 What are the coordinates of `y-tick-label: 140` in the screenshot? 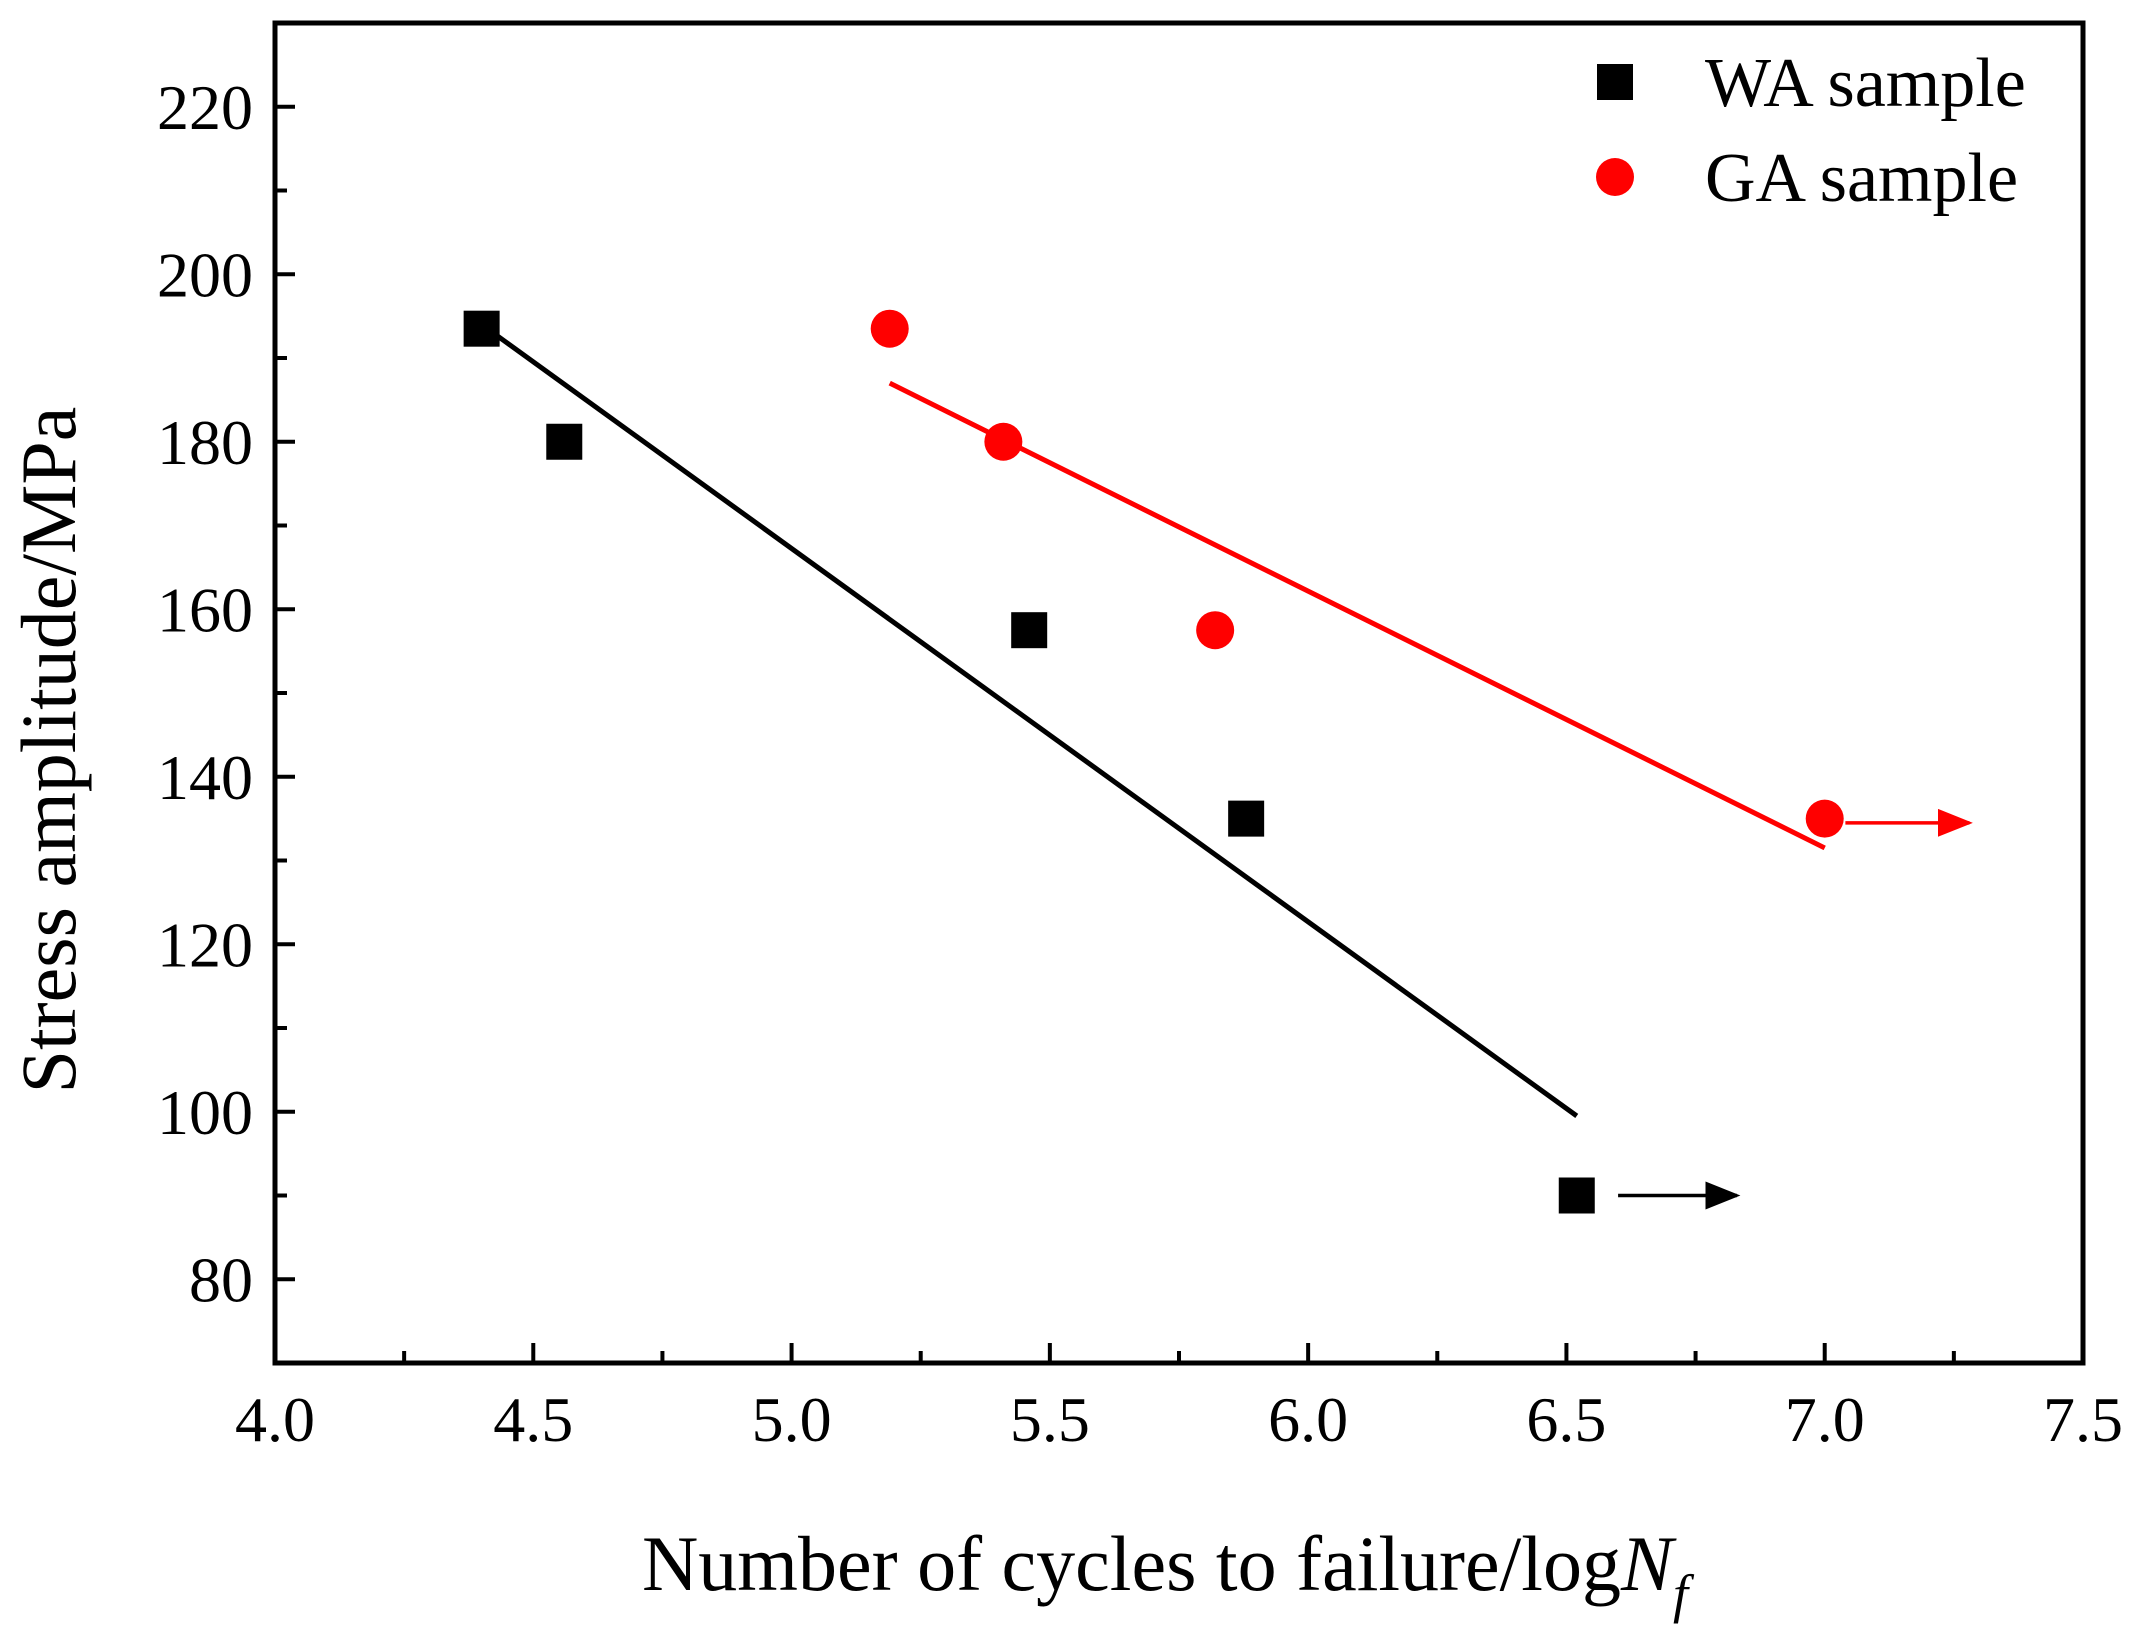 It's located at (205, 777).